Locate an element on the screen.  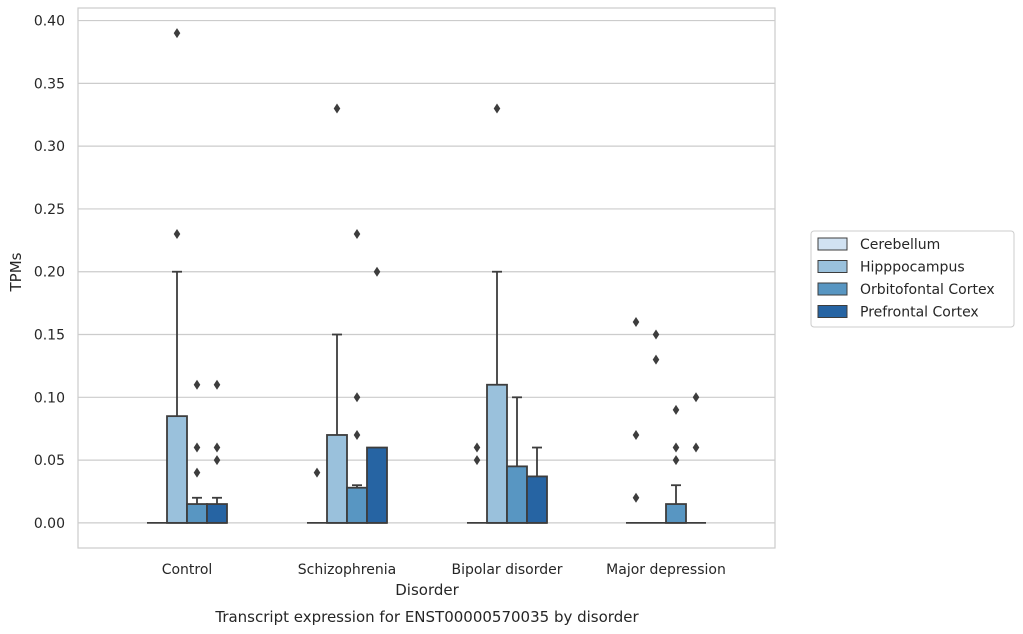
legend-label: Orbitofontal Cortex is located at coordinates (927, 290).